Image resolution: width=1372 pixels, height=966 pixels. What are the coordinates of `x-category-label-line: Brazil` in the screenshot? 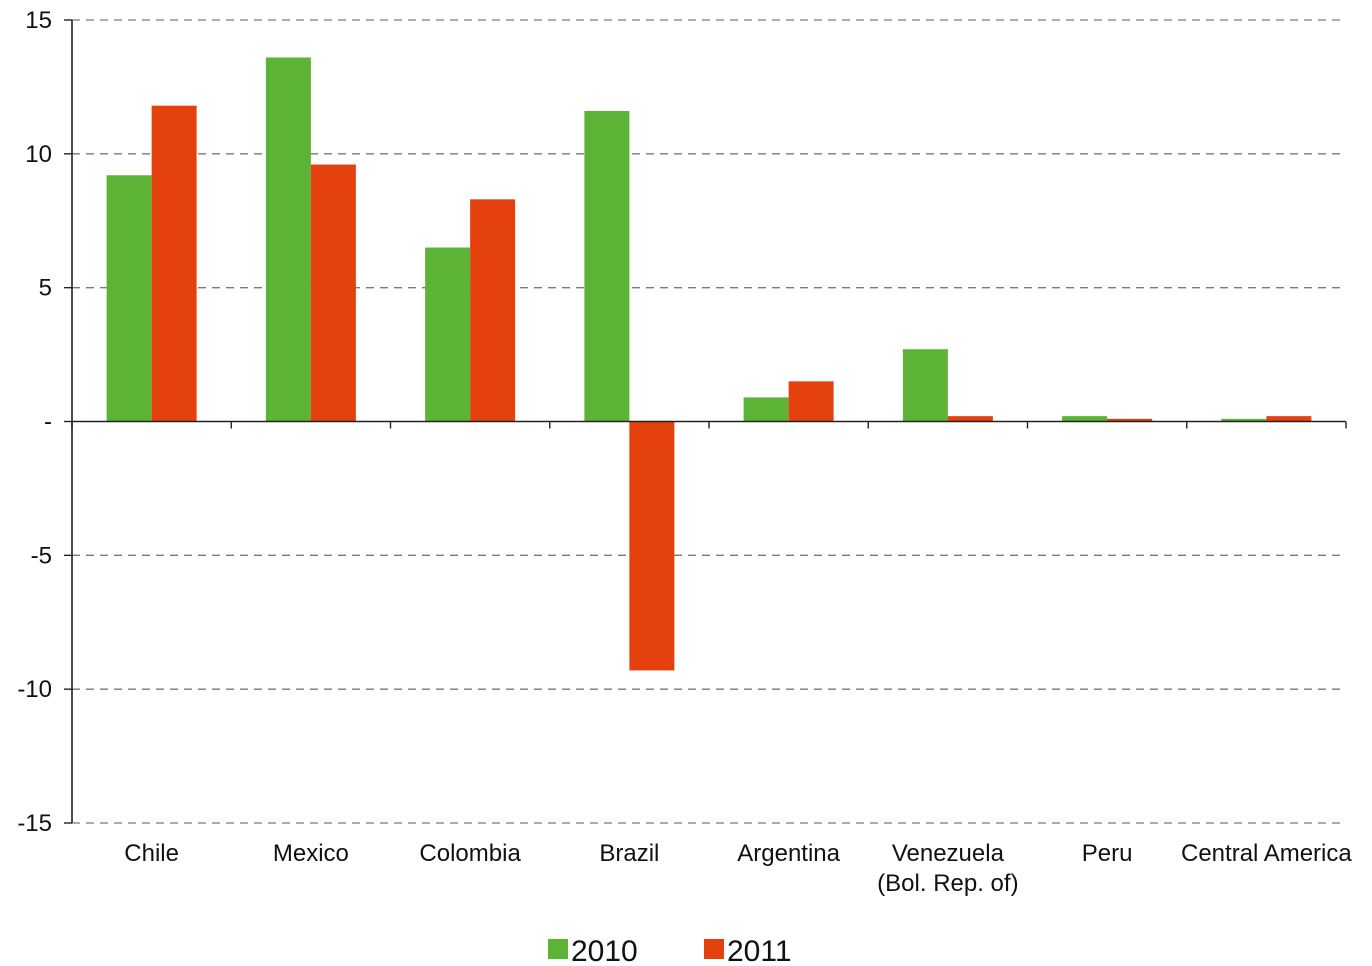 It's located at (629, 853).